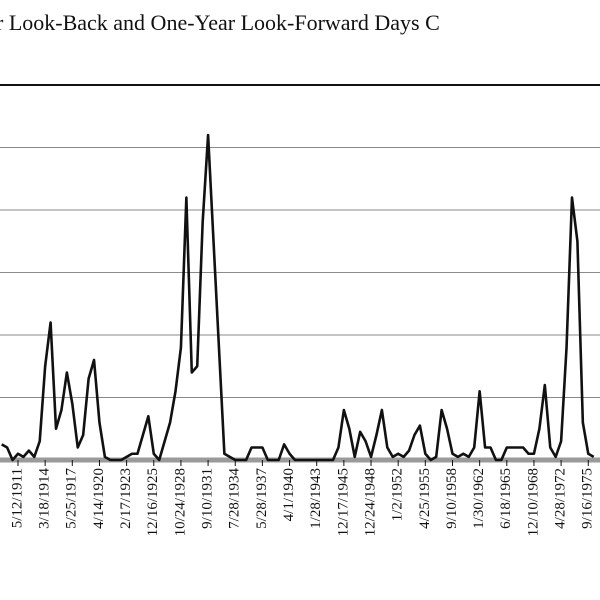 The width and height of the screenshot is (600, 600). I want to click on x-tick-label: 4/25/1955, so click(425, 498).